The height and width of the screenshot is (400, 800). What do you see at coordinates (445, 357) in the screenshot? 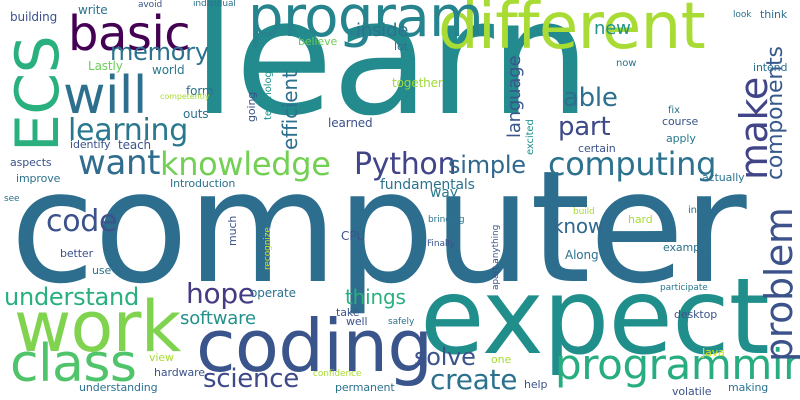
I see `word-solve: solve` at bounding box center [445, 357].